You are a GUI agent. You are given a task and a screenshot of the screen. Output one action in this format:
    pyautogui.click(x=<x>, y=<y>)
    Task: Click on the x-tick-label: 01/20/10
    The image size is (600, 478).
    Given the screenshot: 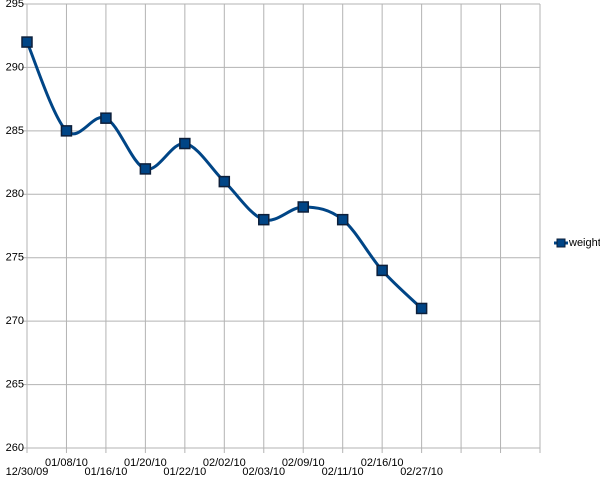 What is the action you would take?
    pyautogui.click(x=145, y=463)
    